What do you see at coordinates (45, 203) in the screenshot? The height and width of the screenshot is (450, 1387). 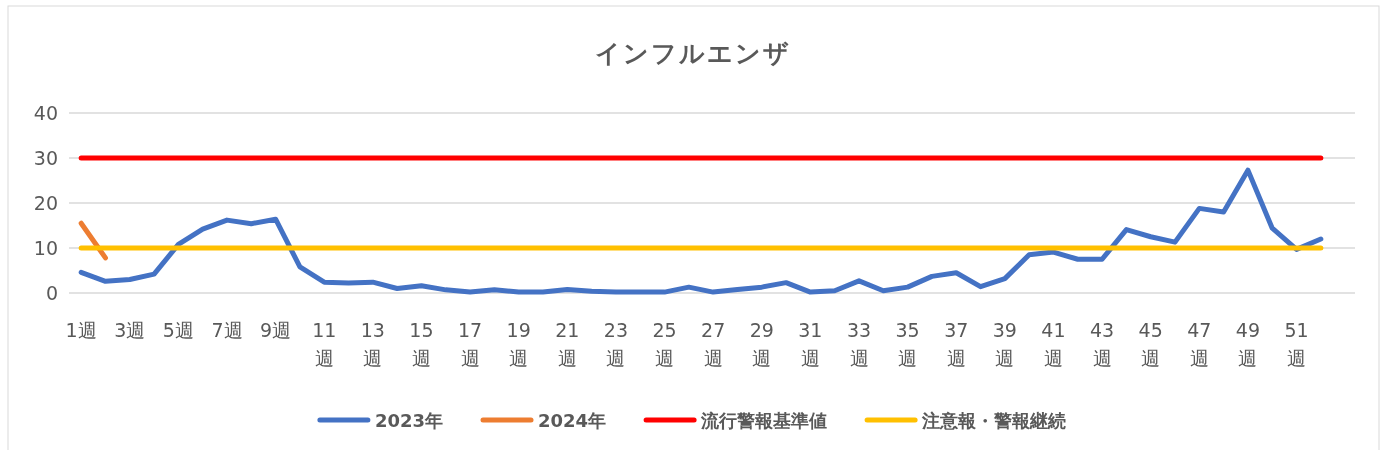 I see `y-tick-label: 20` at bounding box center [45, 203].